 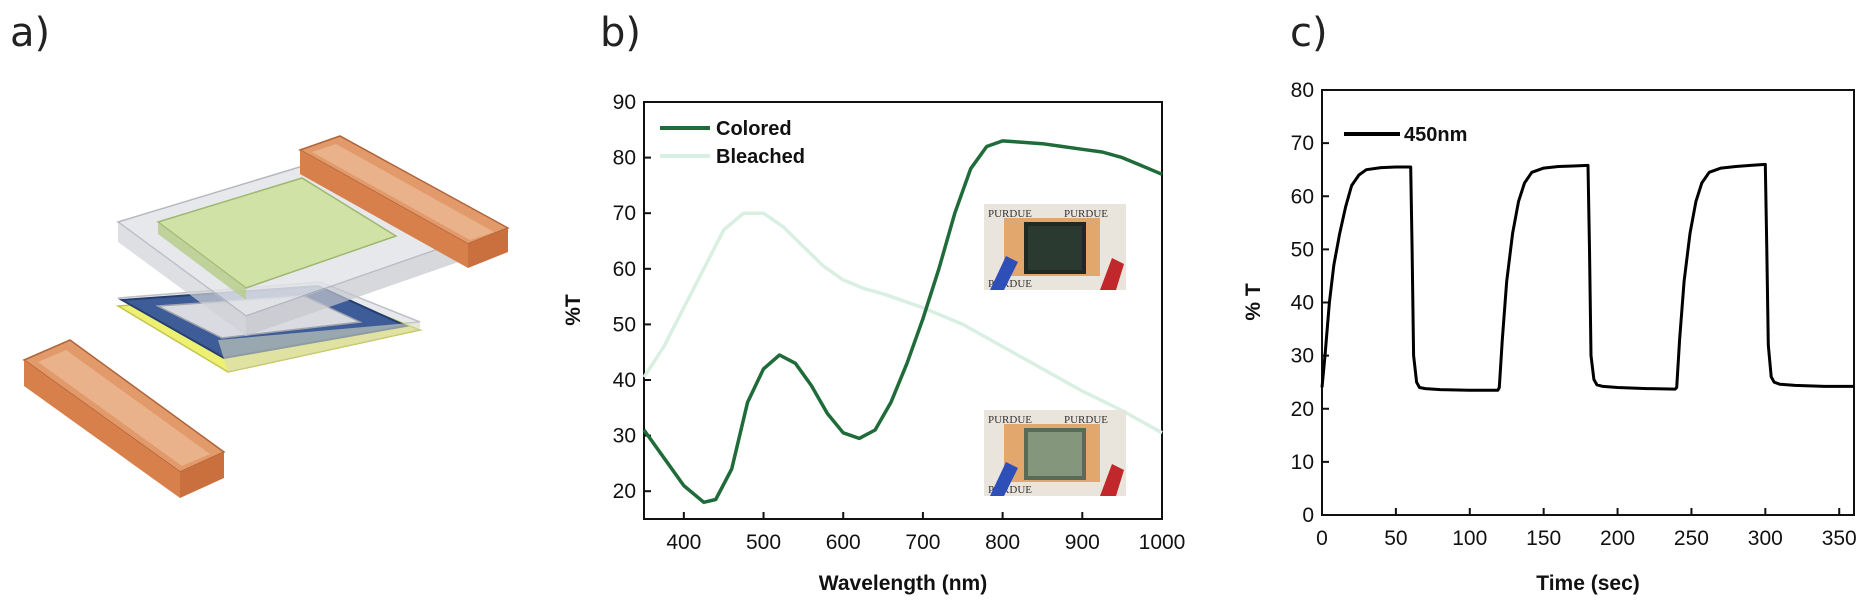 I want to click on top-glass-edge, so click(x=182, y=279).